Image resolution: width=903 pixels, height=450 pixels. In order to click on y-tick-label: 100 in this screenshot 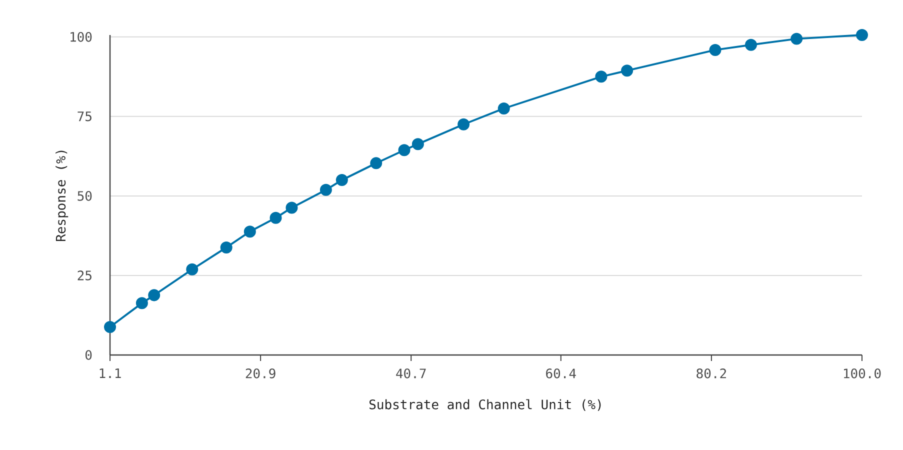, I will do `click(81, 37)`.